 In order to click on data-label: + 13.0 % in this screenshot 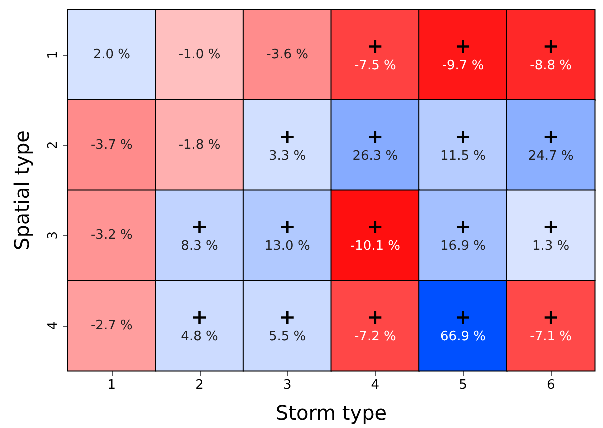, I will do `click(287, 234)`.